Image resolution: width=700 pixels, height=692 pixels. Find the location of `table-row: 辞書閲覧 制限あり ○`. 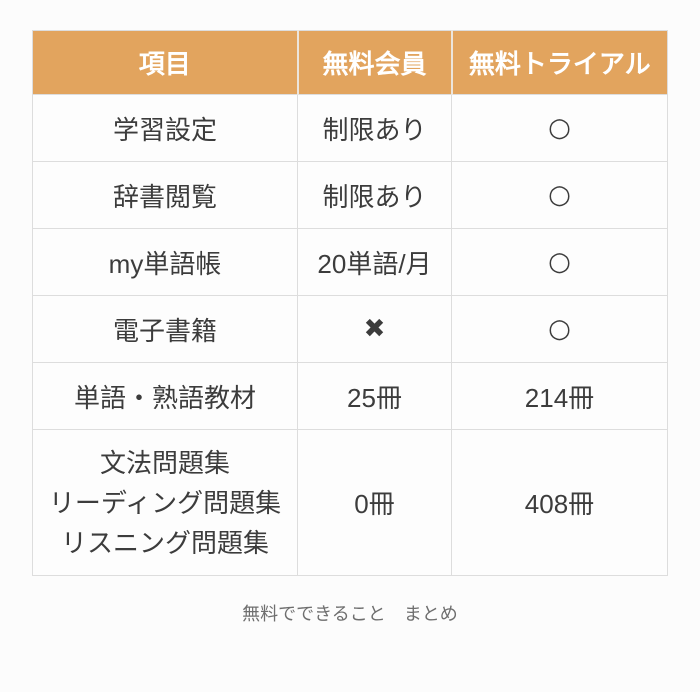

table-row: 辞書閲覧 制限あり ○ is located at coordinates (350, 195).